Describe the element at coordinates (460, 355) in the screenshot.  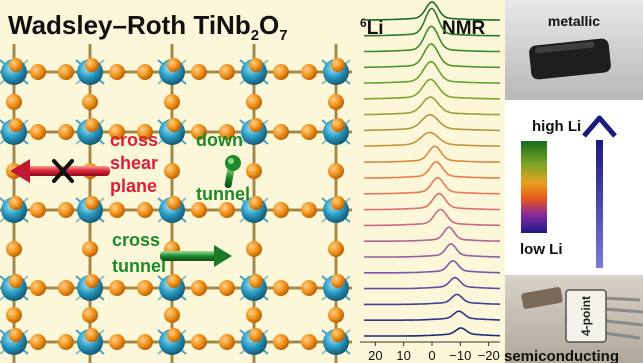
I see `nmr-tick-label: −10` at that location.